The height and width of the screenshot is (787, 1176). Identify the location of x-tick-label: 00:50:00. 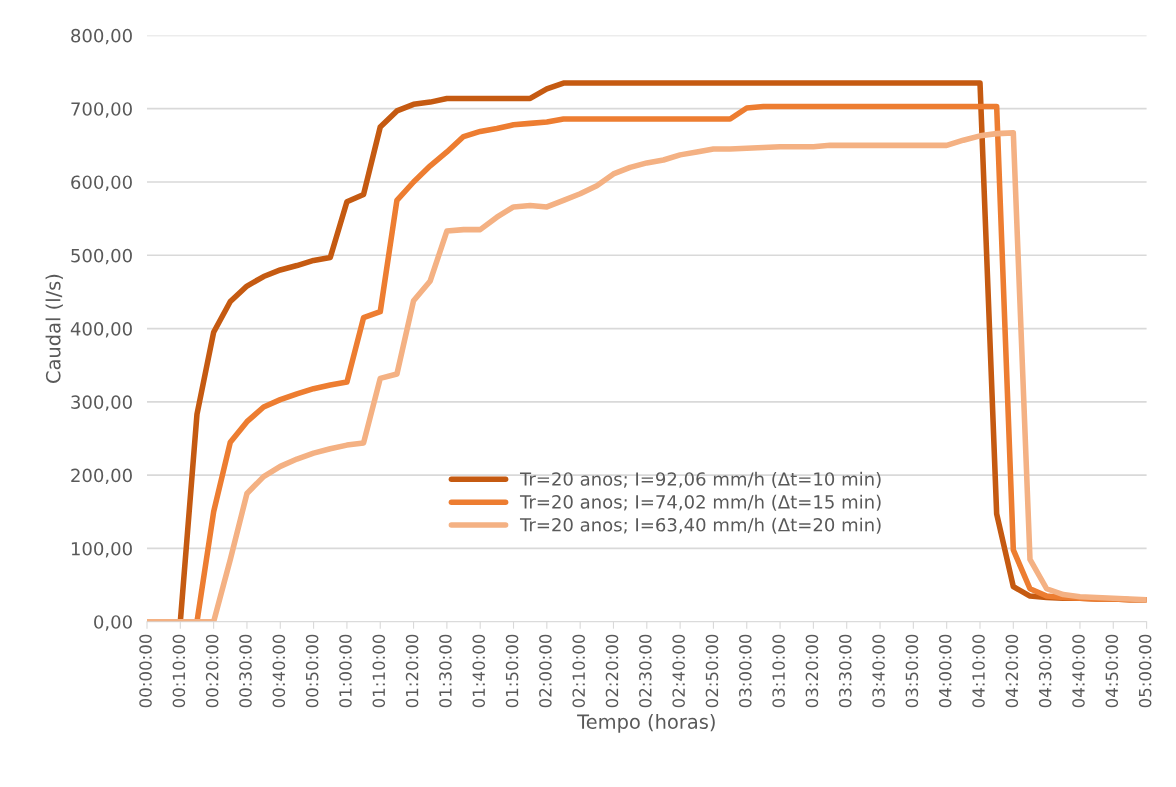
(312, 671).